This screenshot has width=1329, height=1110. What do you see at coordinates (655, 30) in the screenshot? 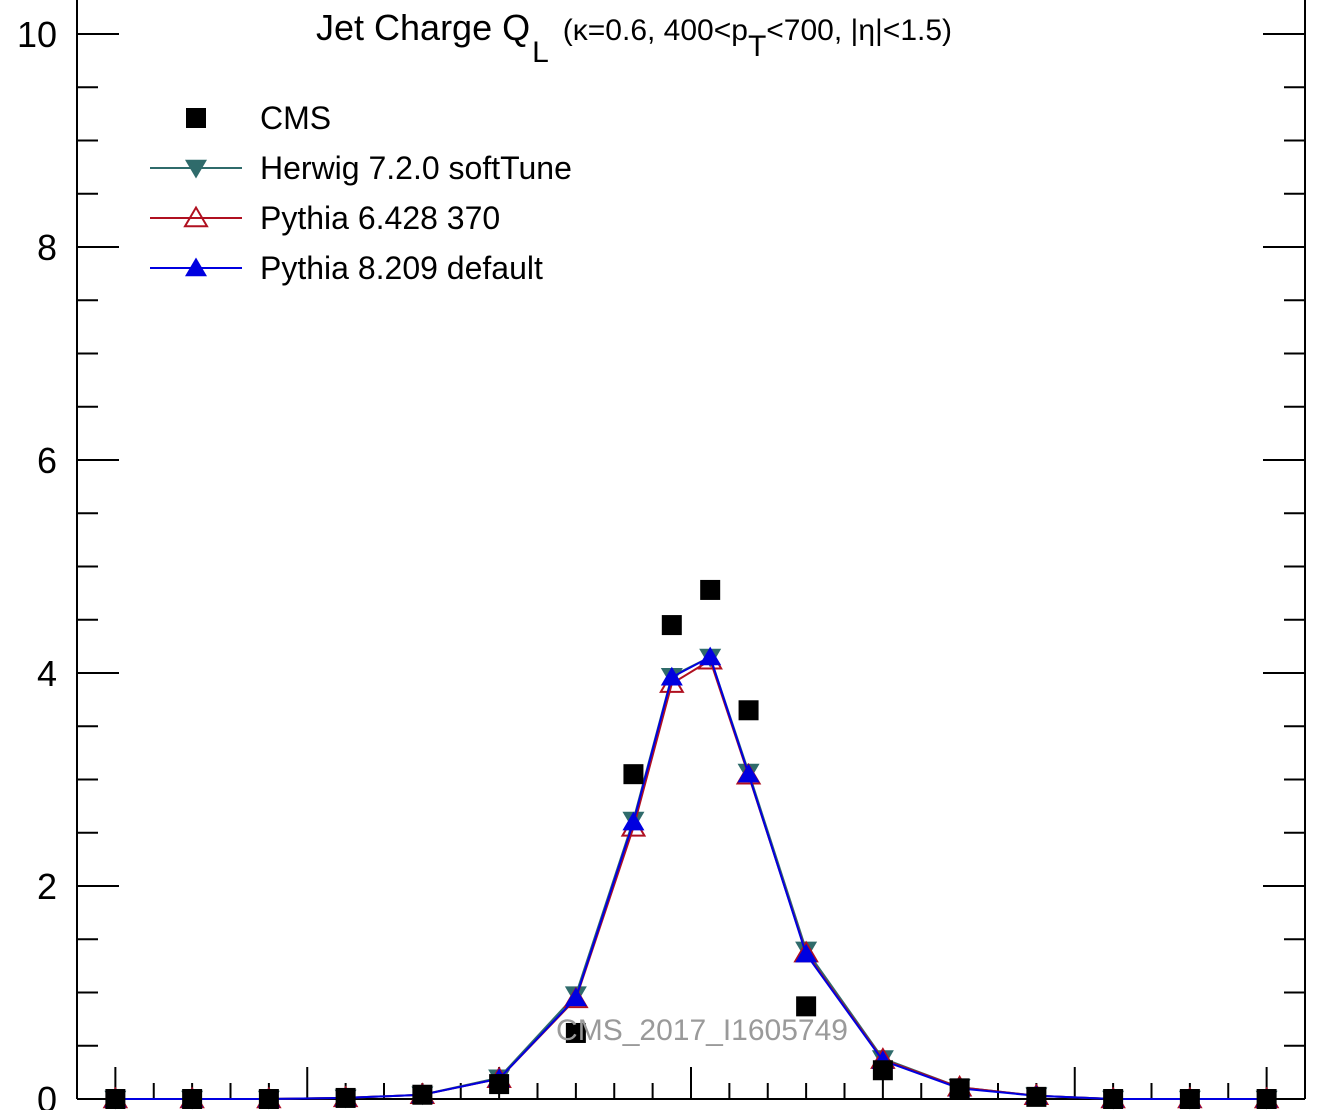
I see `title-params: (κ=0.6, 400<p` at bounding box center [655, 30].